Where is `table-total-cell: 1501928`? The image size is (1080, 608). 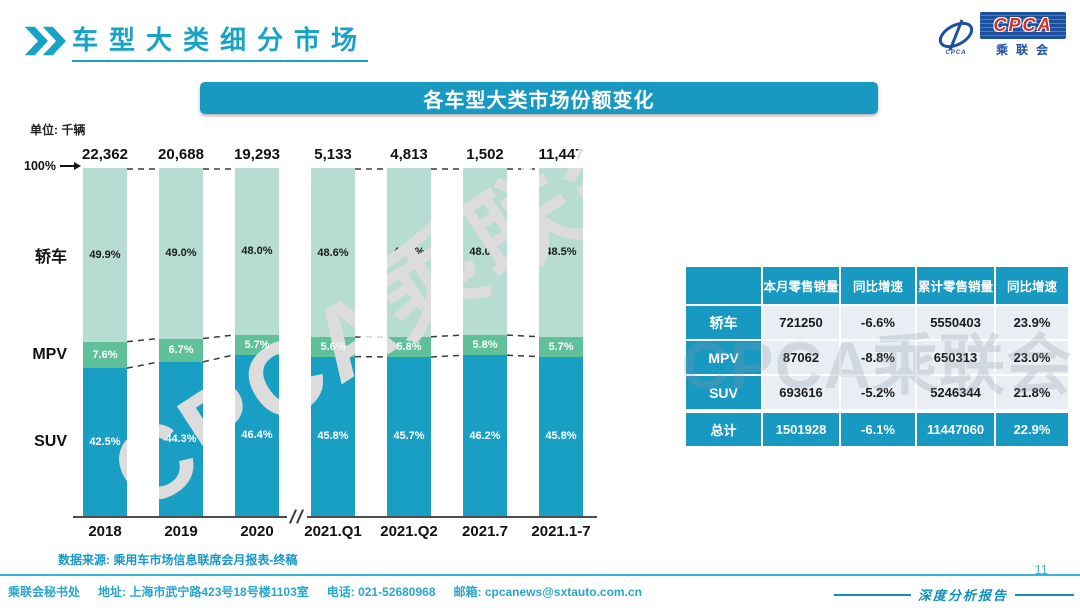 table-total-cell: 1501928 is located at coordinates (801, 429).